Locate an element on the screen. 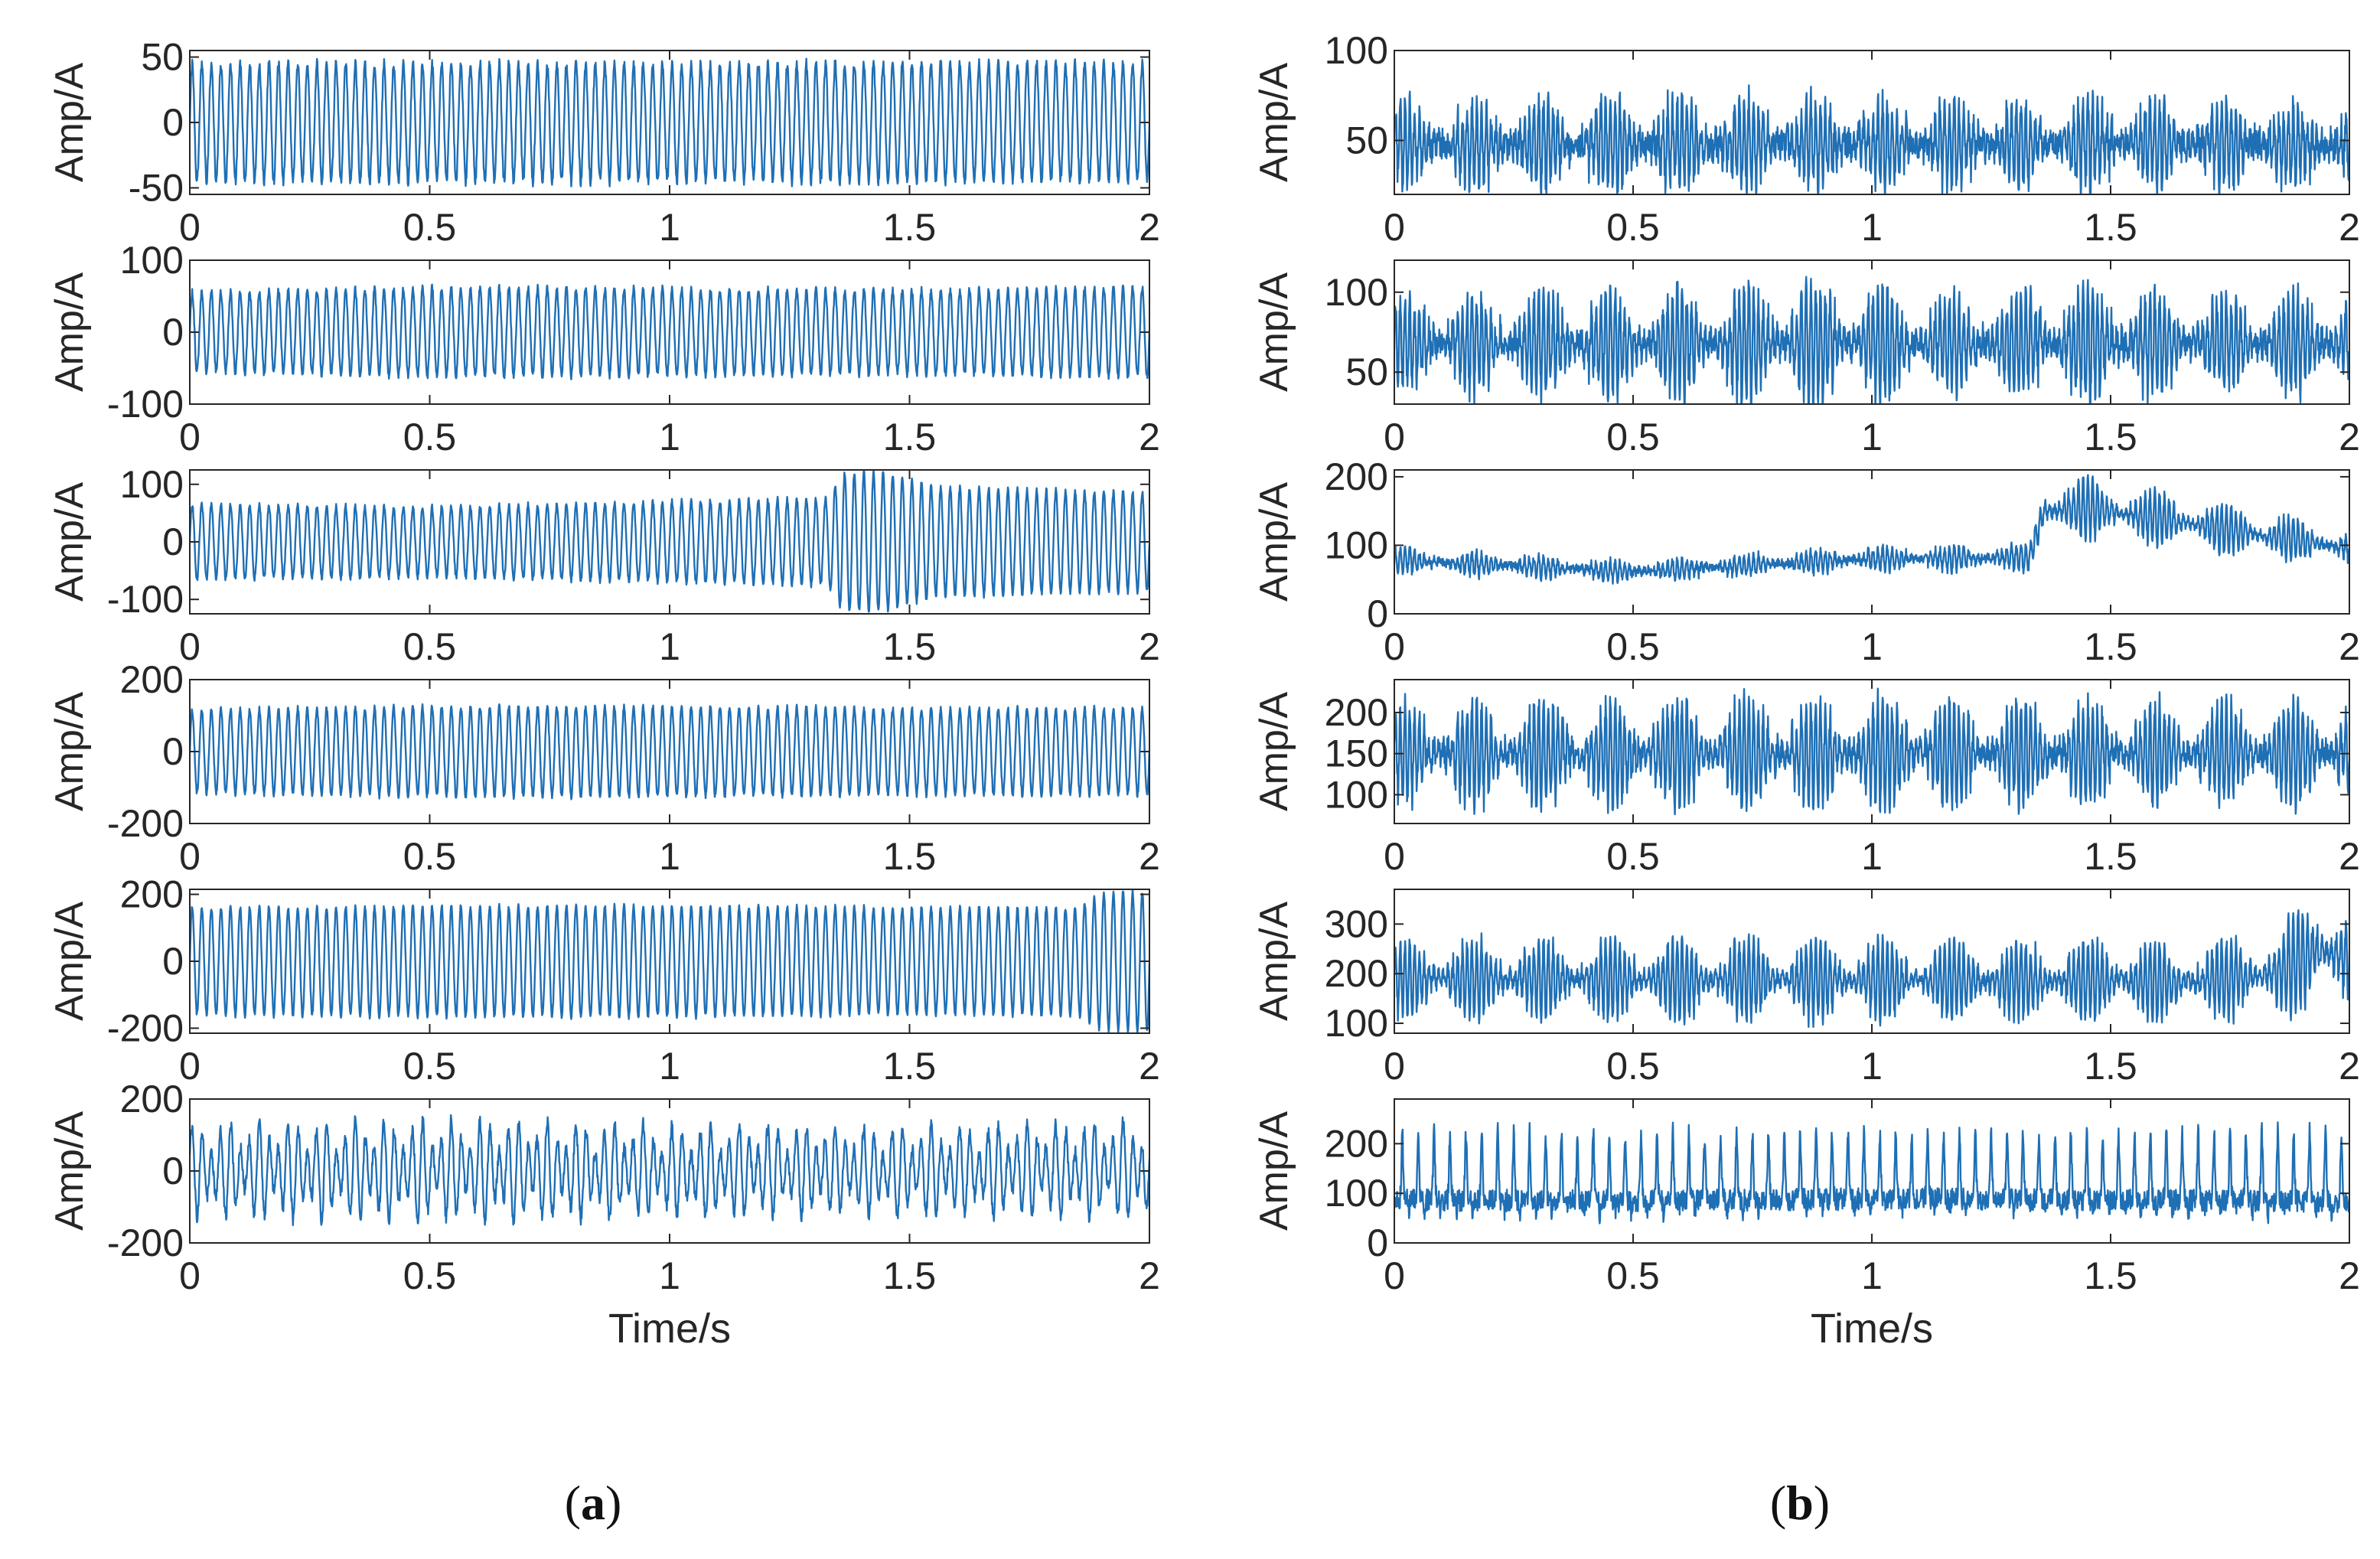 Image resolution: width=2380 pixels, height=1559 pixels. y-tick-label: 300 is located at coordinates (1356, 923).